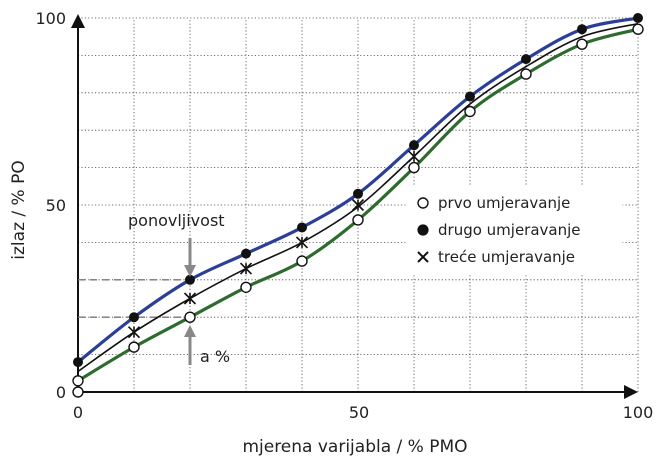  What do you see at coordinates (61, 392) in the screenshot?
I see `y-tick-0: 0` at bounding box center [61, 392].